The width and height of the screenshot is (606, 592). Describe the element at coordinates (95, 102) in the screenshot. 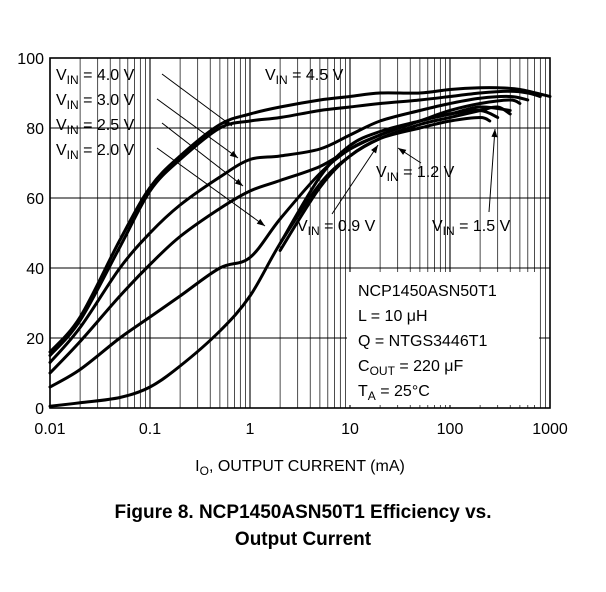

I see `series-label-2: VIN = 3.0 V` at that location.